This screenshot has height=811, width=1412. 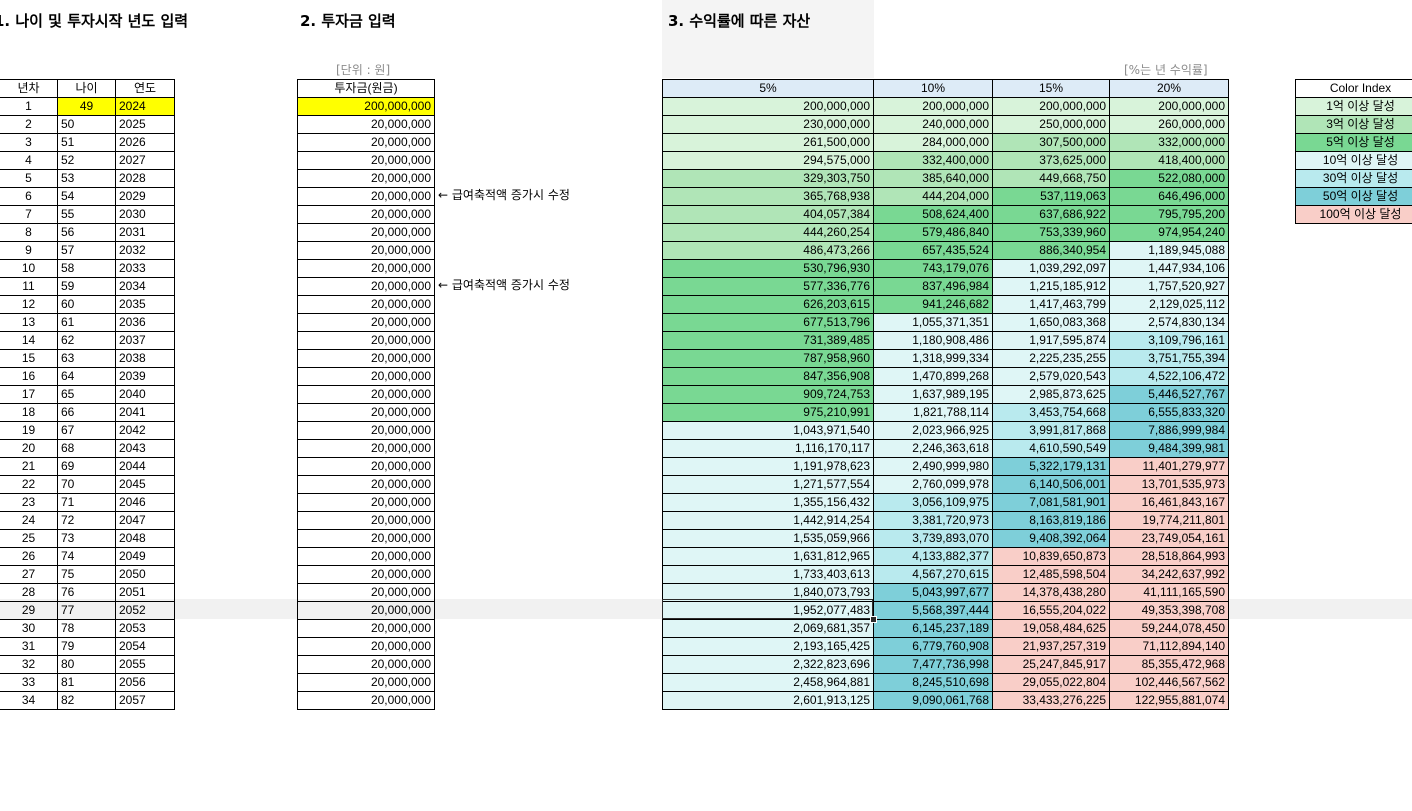 What do you see at coordinates (1051, 286) in the screenshot?
I see `asset-value-cell: 1,215,185,912` at bounding box center [1051, 286].